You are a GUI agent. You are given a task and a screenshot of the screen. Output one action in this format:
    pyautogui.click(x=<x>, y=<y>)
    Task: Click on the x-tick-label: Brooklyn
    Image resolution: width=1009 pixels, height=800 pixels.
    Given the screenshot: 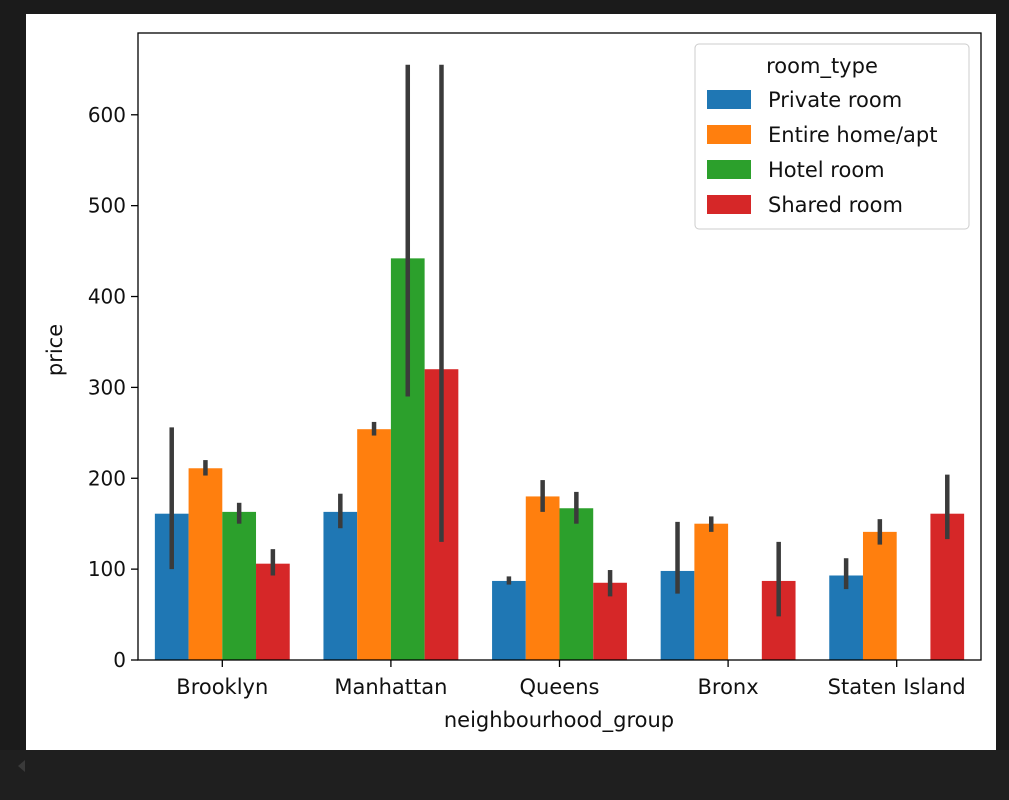 What is the action you would take?
    pyautogui.click(x=222, y=687)
    